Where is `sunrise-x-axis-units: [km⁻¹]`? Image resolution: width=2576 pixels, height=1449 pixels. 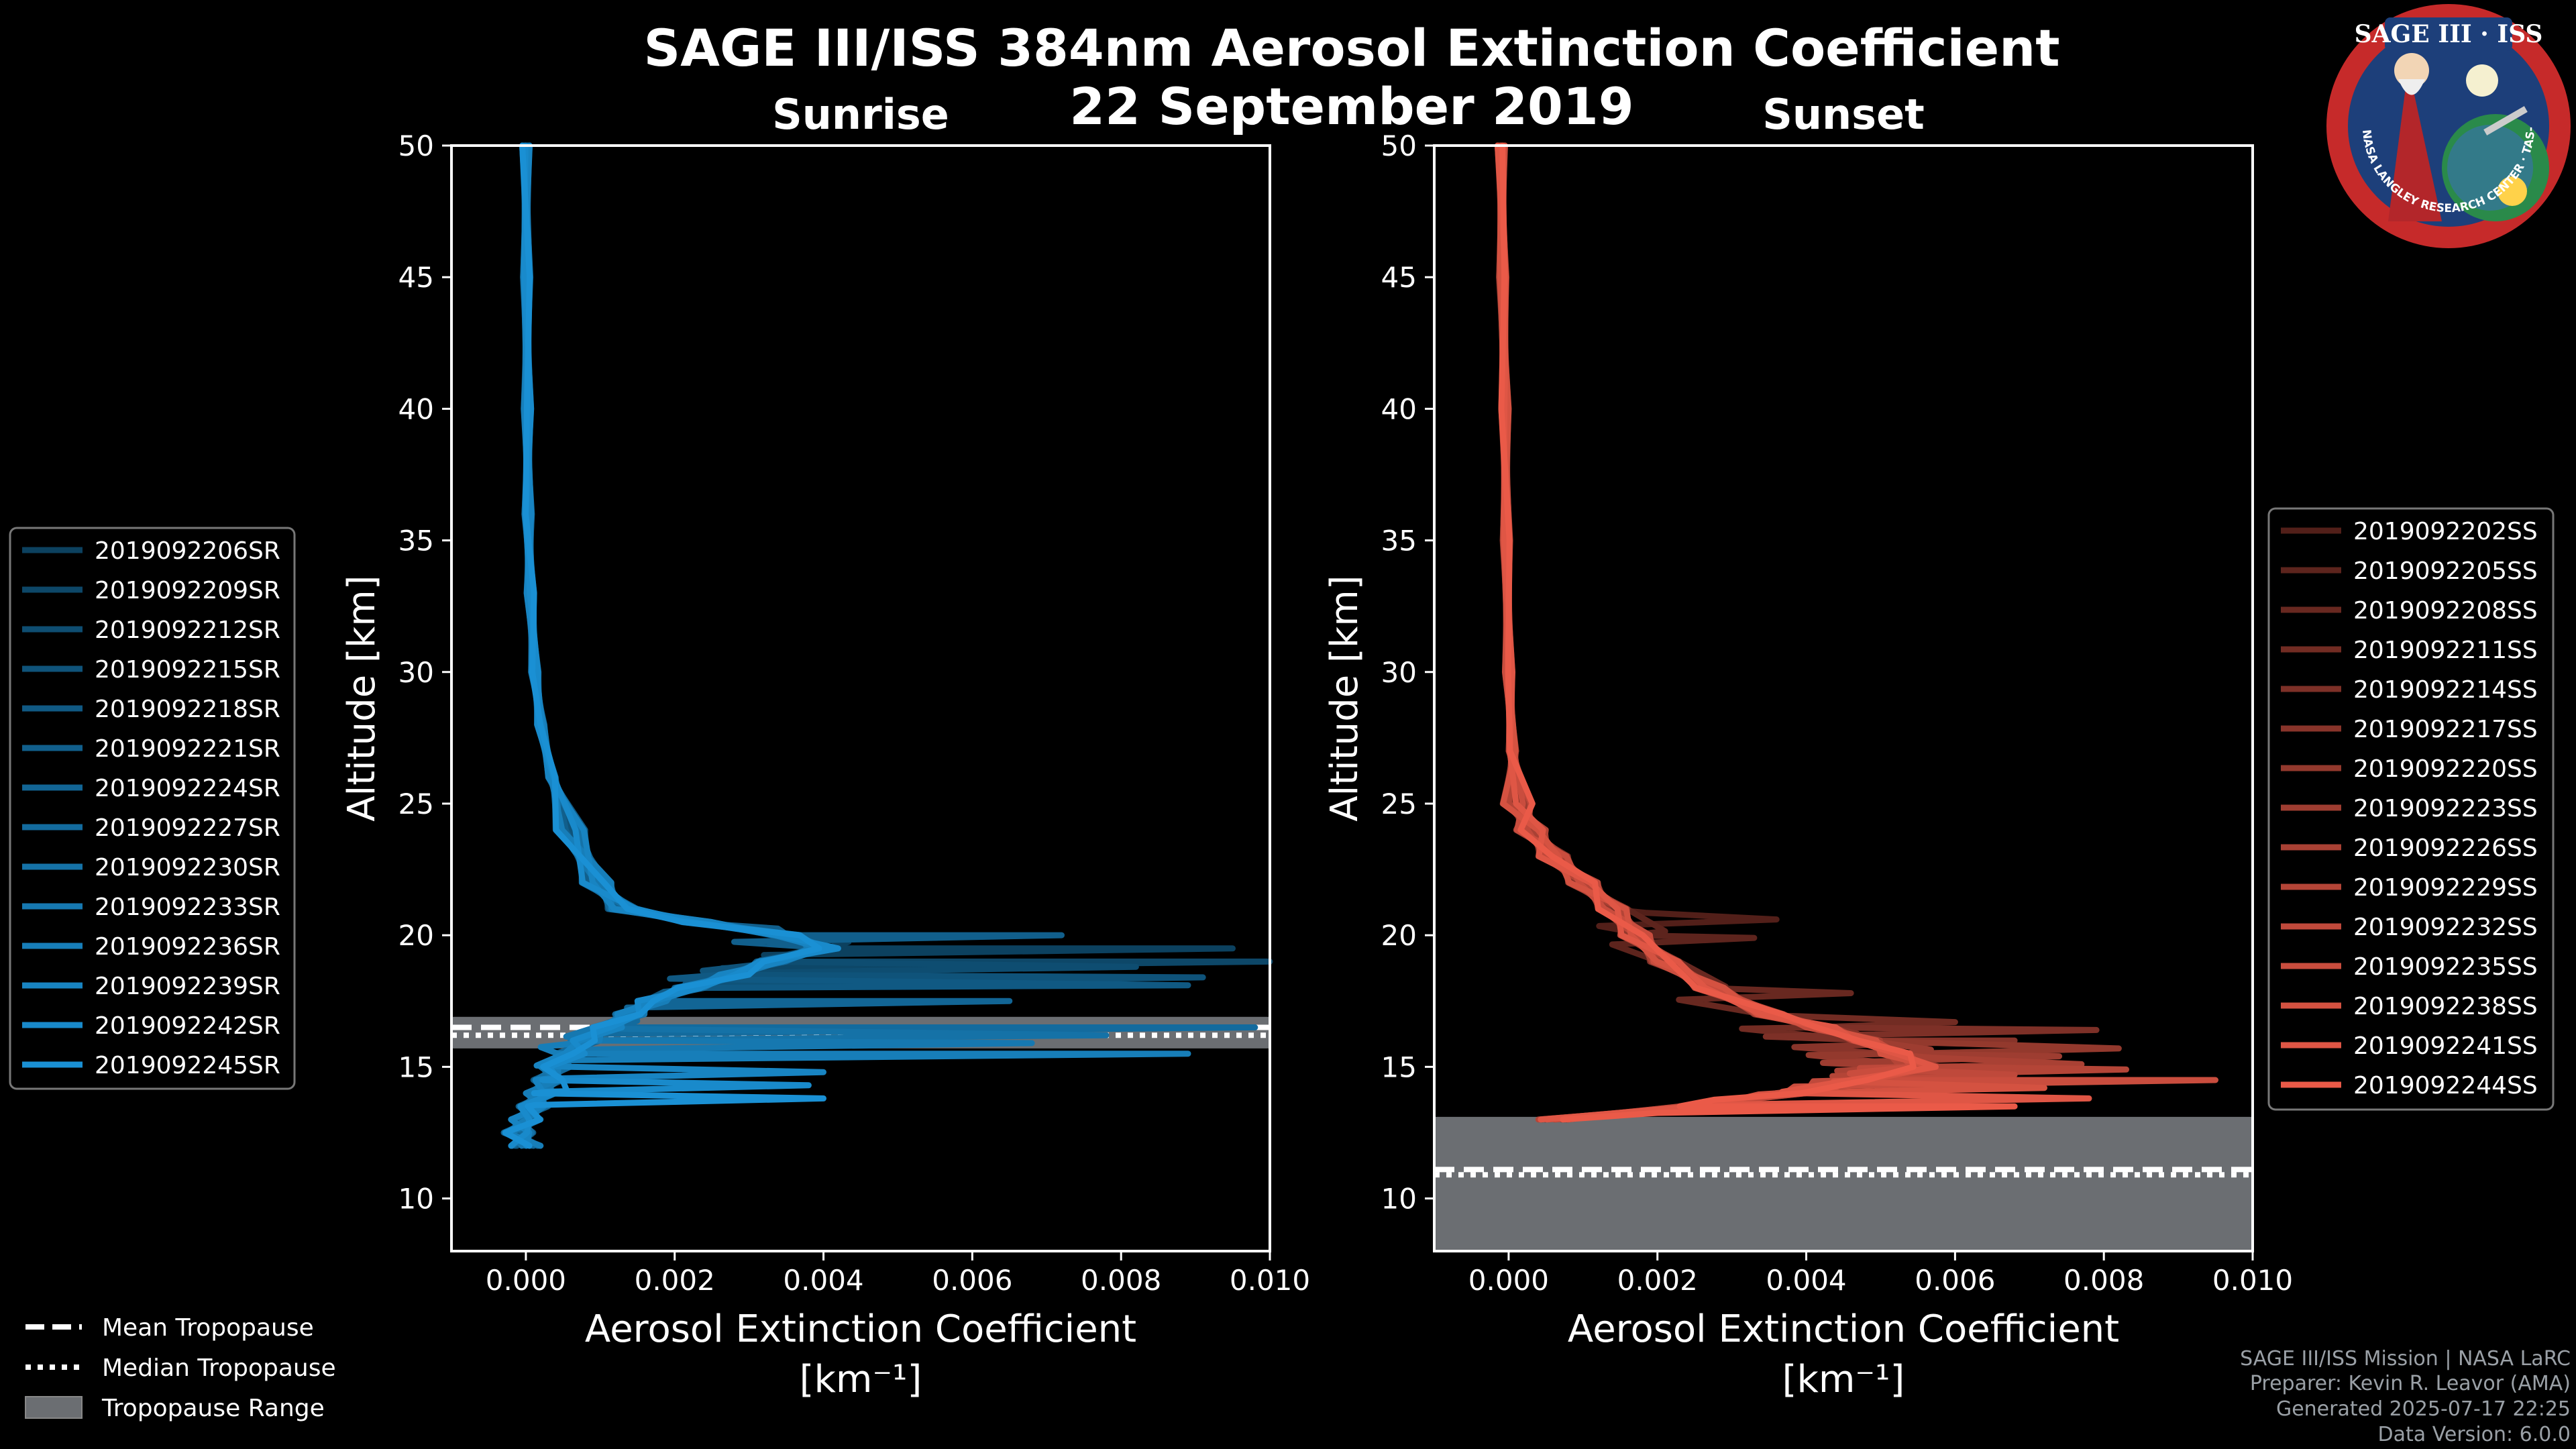 sunrise-x-axis-units: [km⁻¹] is located at coordinates (861, 1379).